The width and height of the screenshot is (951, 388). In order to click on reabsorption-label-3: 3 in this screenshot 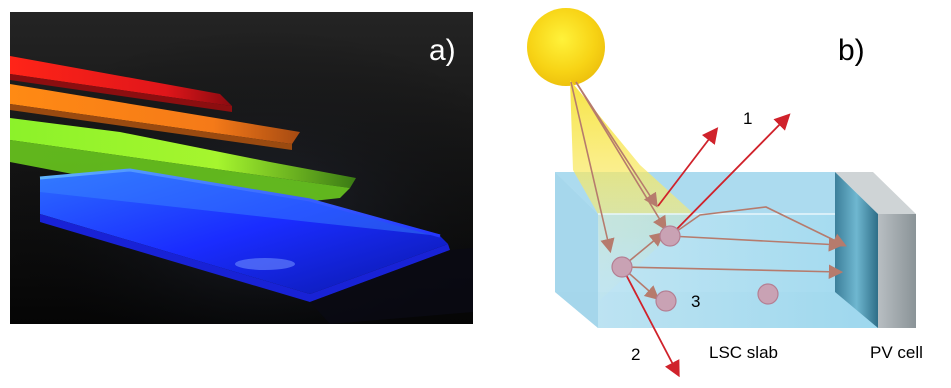, I will do `click(696, 301)`.